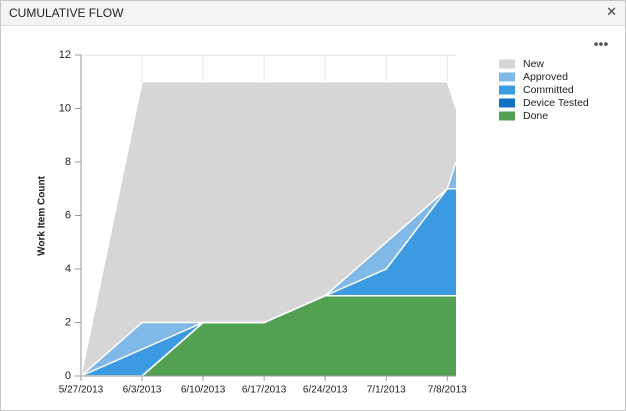 The width and height of the screenshot is (626, 411). I want to click on x-tick-label: 6/3/2013, so click(142, 390).